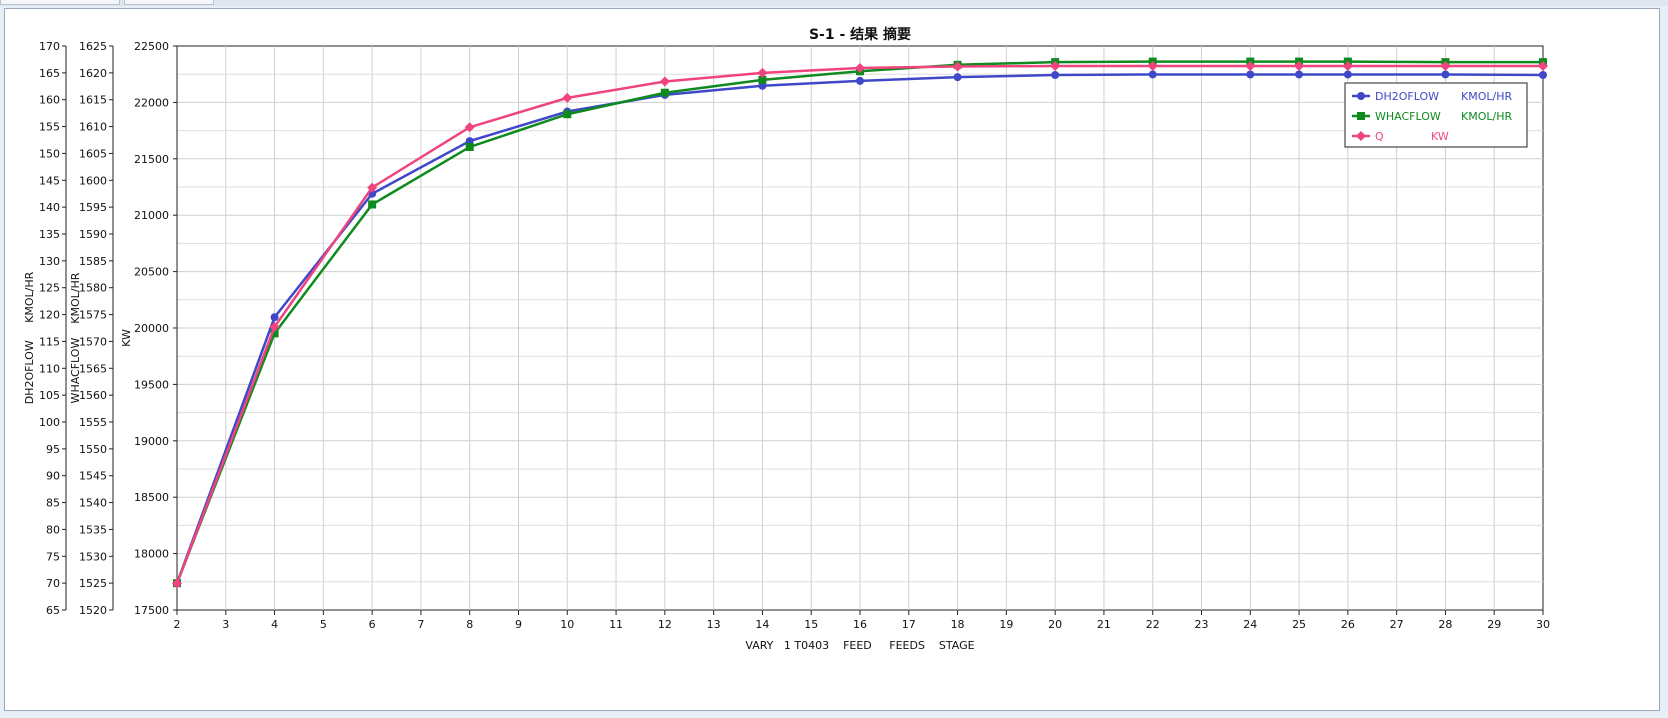 The image size is (1668, 718). What do you see at coordinates (53, 529) in the screenshot?
I see `dh2o-axis-tick-label: 80` at bounding box center [53, 529].